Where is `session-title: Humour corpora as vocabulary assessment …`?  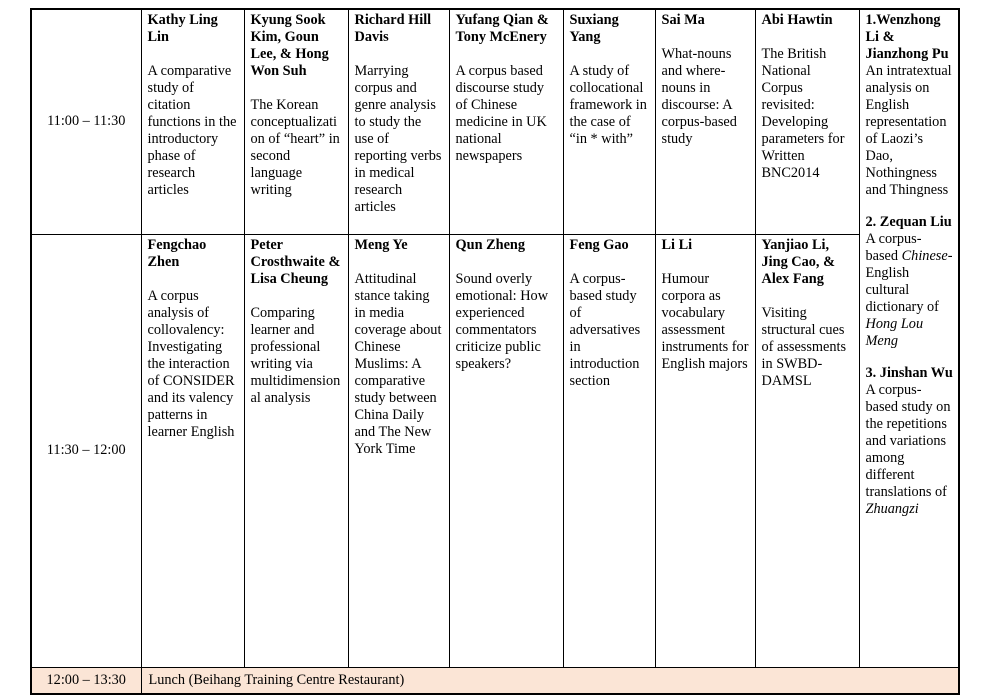
session-title: Humour corpora as vocabulary assessment … is located at coordinates (705, 321).